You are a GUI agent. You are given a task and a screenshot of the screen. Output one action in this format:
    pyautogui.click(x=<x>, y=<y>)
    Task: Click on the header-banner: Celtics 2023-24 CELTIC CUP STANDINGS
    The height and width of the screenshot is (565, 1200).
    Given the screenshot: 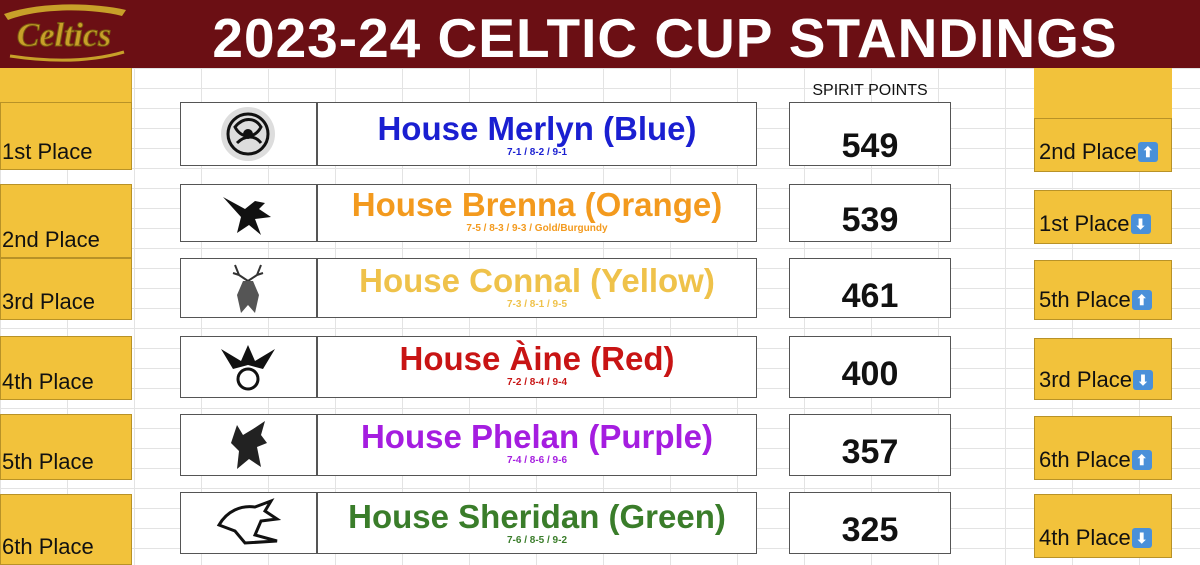 What is the action you would take?
    pyautogui.click(x=600, y=34)
    